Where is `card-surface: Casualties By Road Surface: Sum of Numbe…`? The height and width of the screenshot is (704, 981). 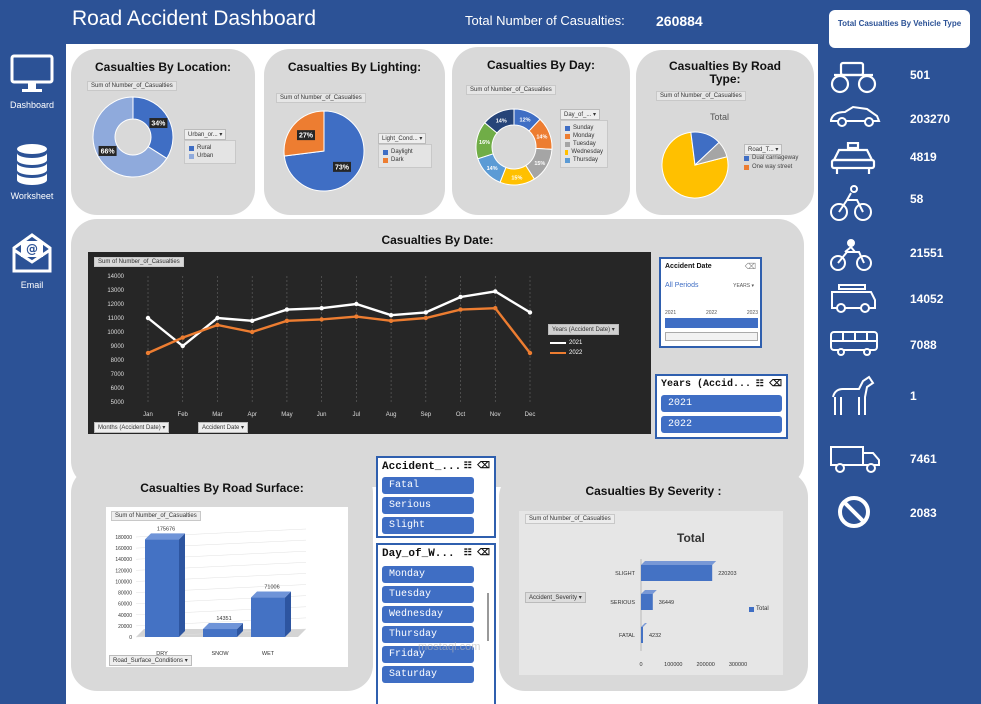
card-surface: Casualties By Road Surface: Sum of Numbe… is located at coordinates (222, 579).